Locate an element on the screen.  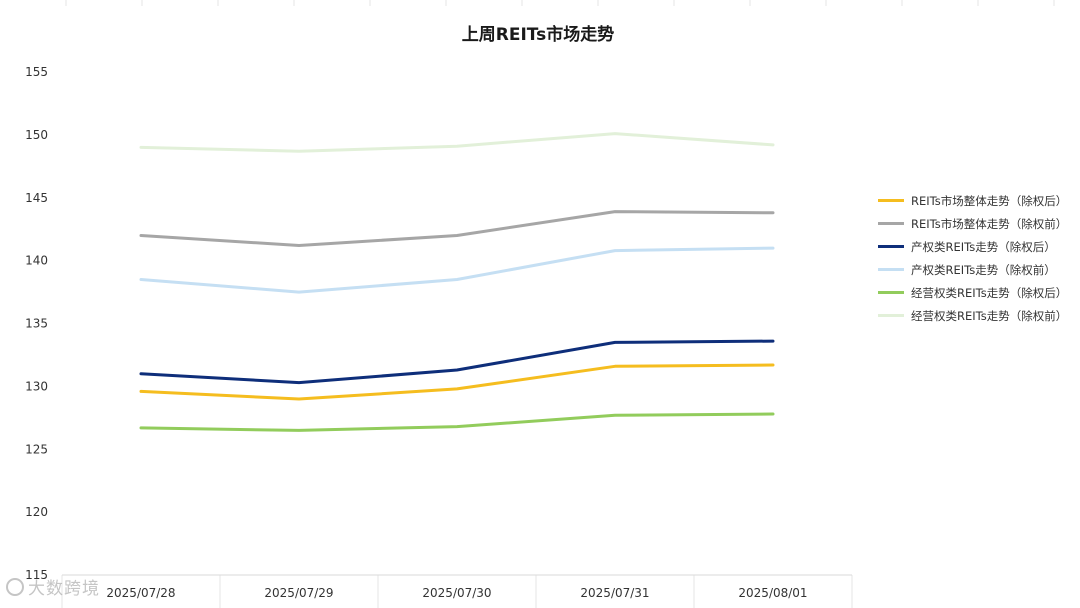
legend-label: REITs市场整体走势（除权前） is located at coordinates (989, 223).